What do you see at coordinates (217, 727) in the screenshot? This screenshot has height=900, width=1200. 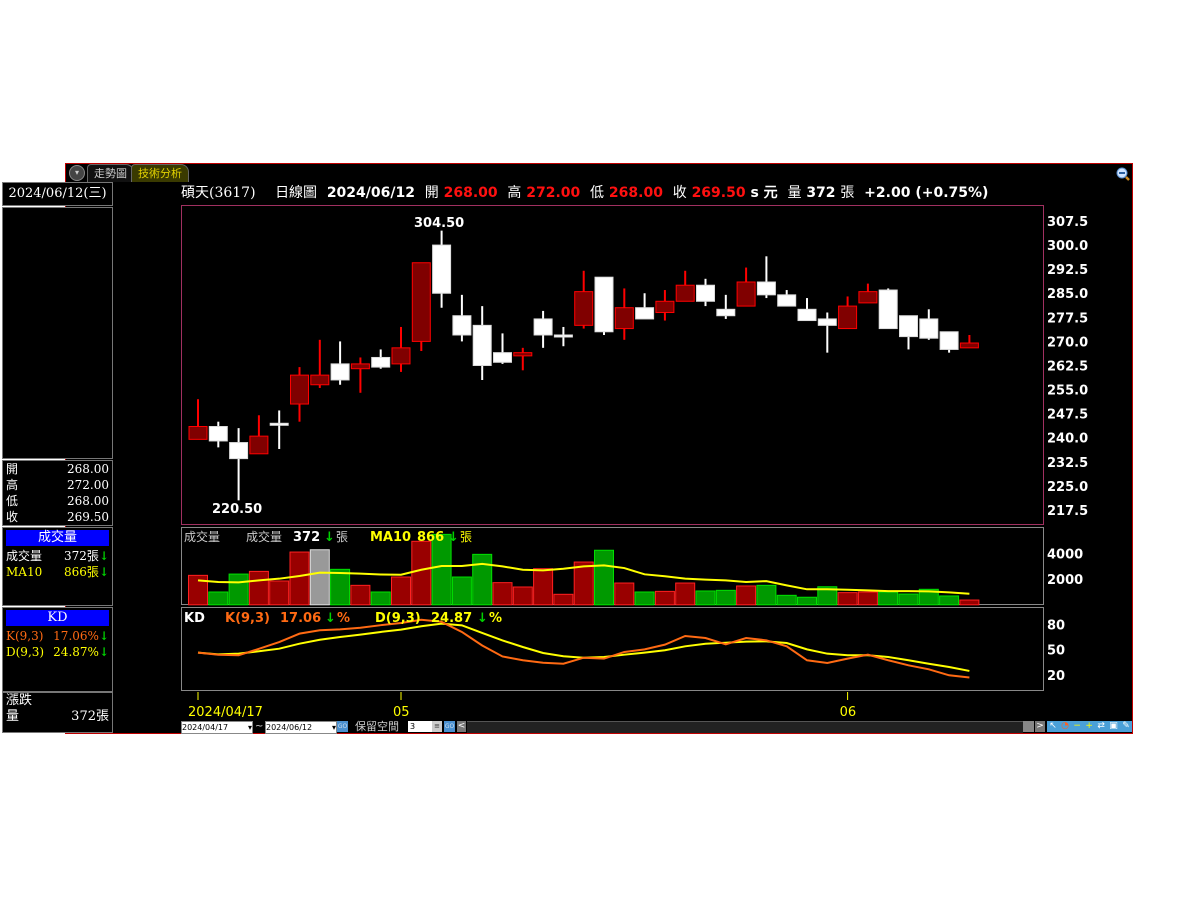 I see `start-date-select: 2024/04/17 ▾` at bounding box center [217, 727].